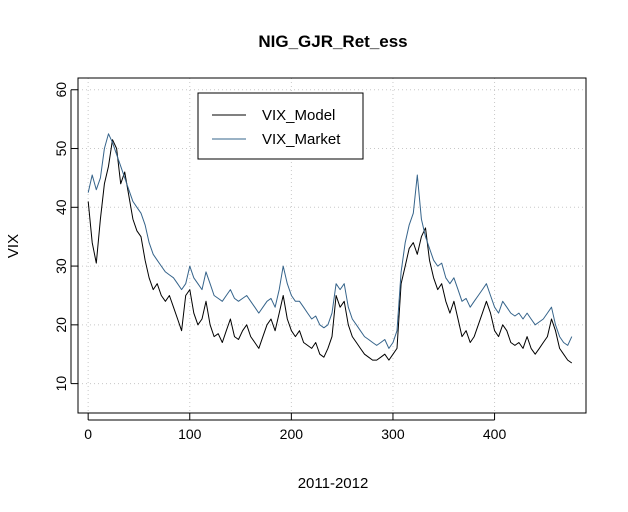  I want to click on y-axis-label: VIX, so click(13, 246).